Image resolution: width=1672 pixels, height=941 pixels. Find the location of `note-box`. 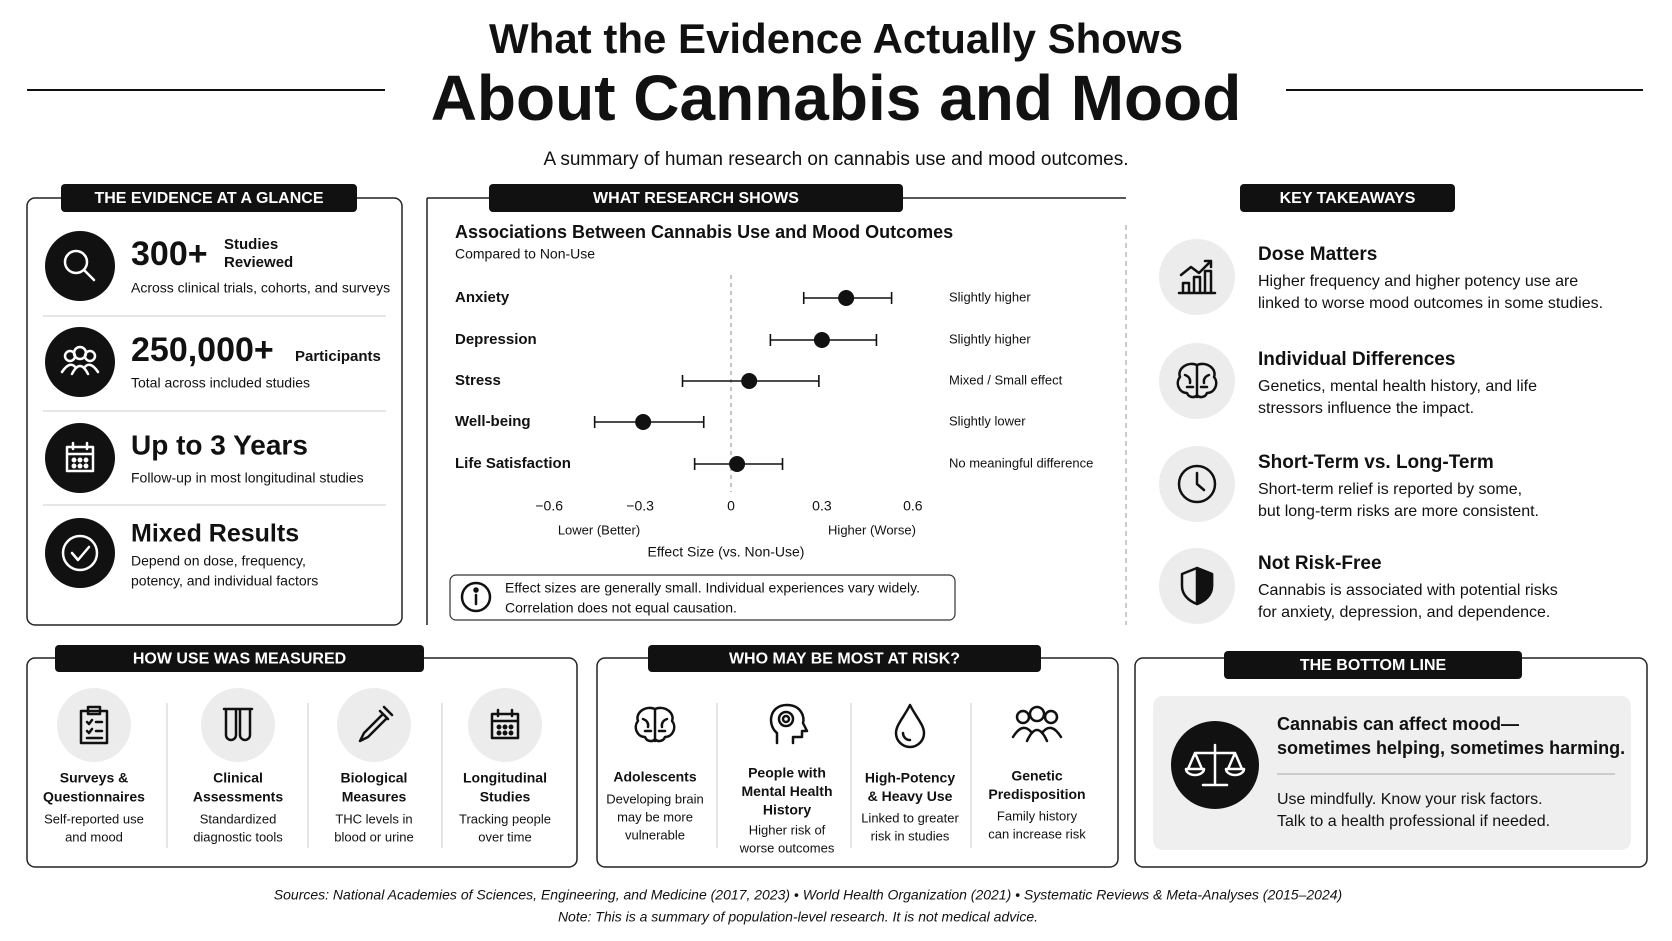

note-box is located at coordinates (702, 597).